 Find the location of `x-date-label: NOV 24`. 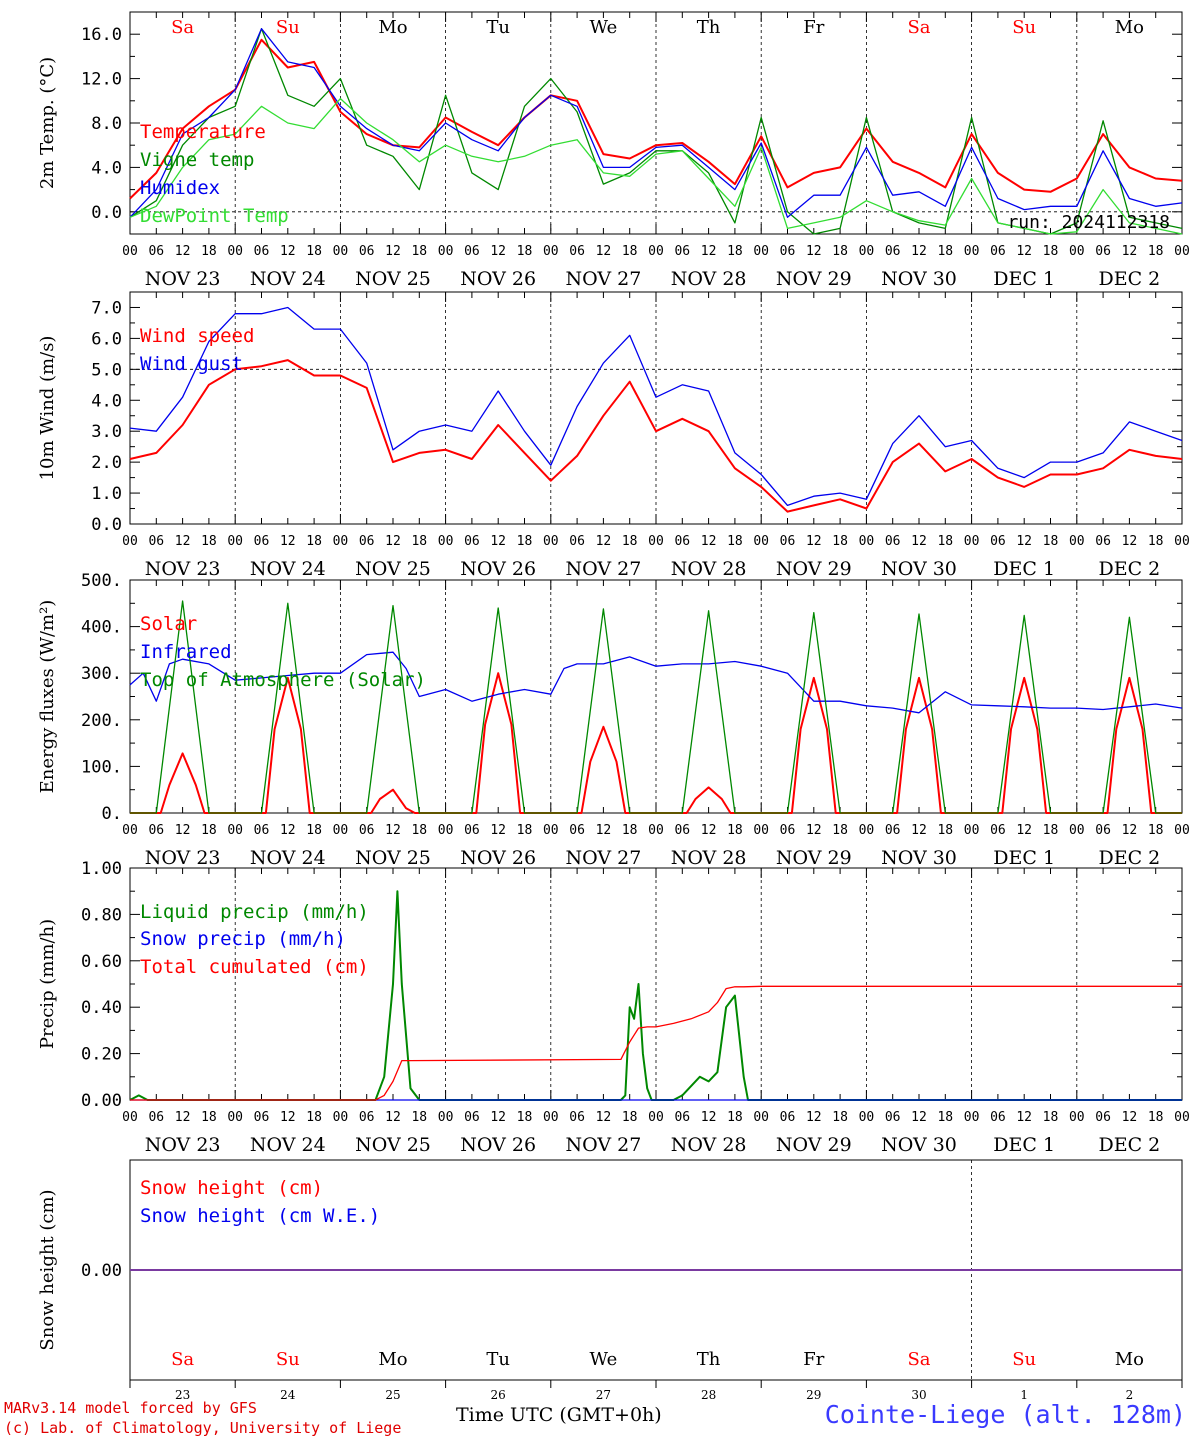

x-date-label: NOV 24 is located at coordinates (288, 279).